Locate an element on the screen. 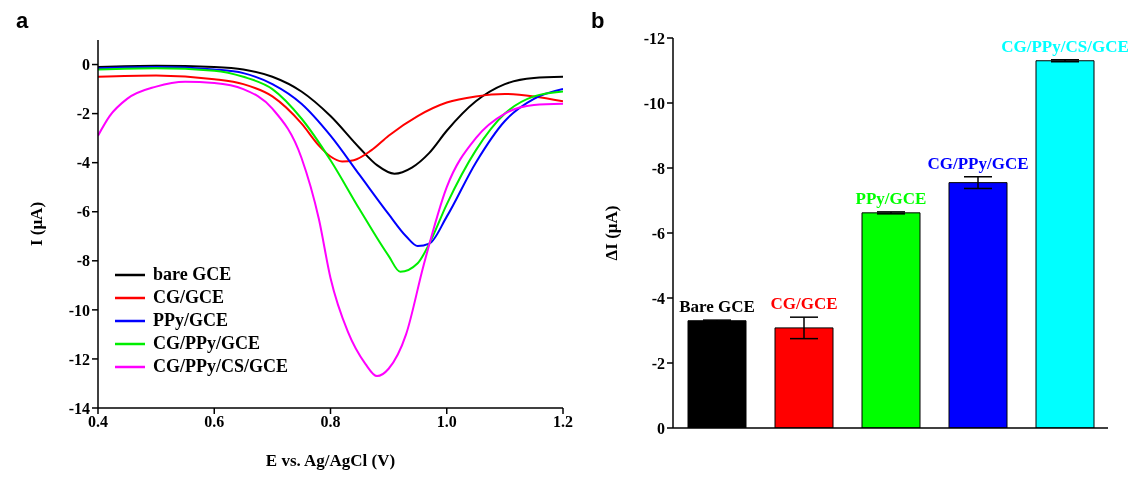 This screenshot has width=1140, height=490. legend-label: bare GCE is located at coordinates (192, 274).